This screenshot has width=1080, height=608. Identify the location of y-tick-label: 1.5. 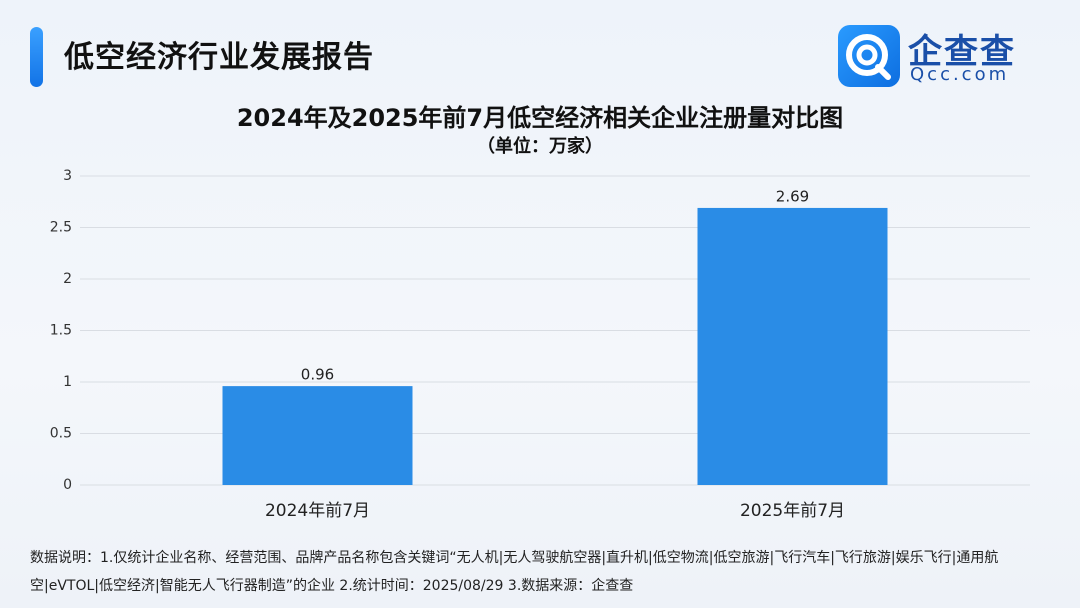
(61, 331).